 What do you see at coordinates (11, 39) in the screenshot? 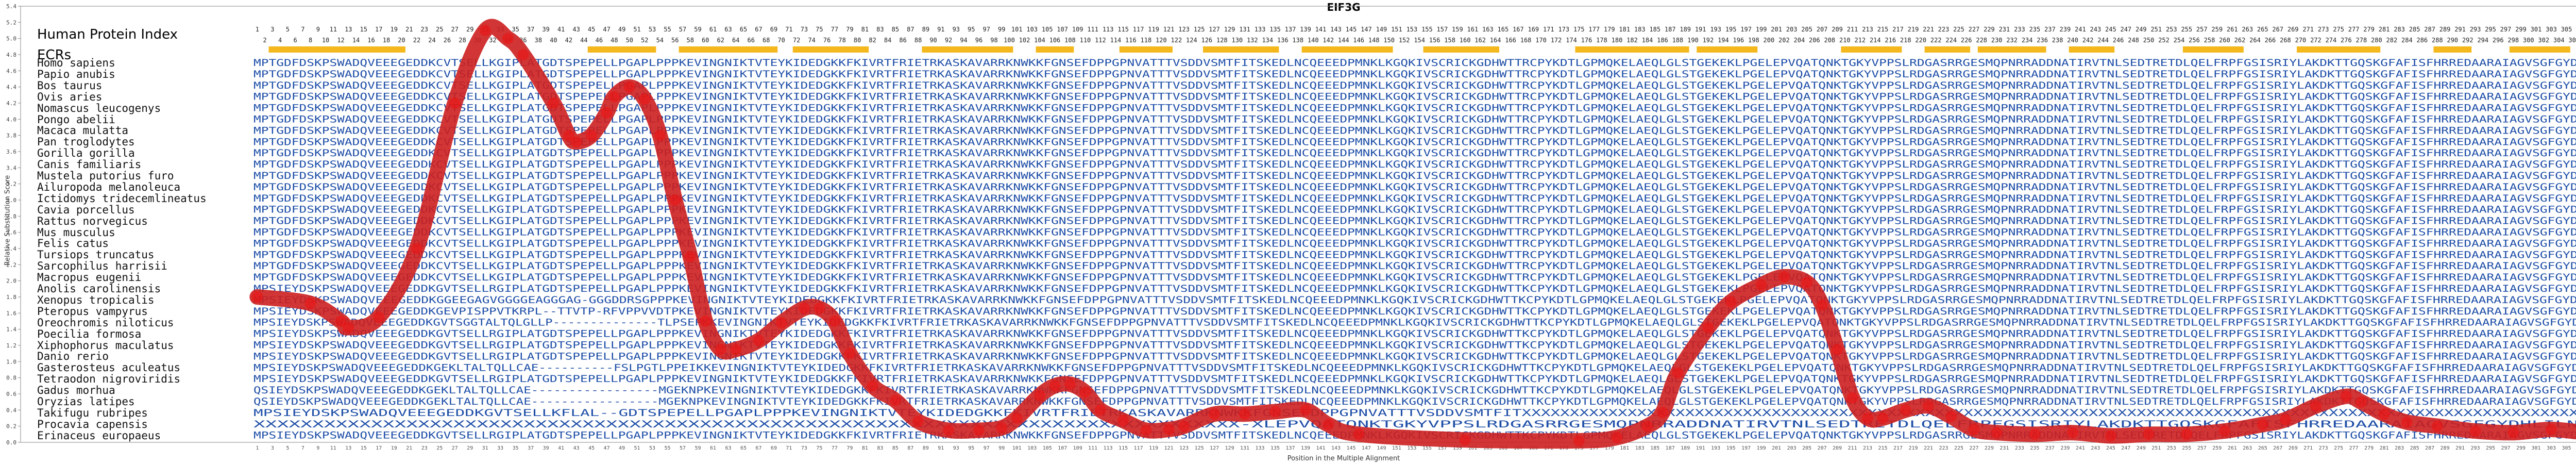
I see `y-tick-label: 5.0` at bounding box center [11, 39].